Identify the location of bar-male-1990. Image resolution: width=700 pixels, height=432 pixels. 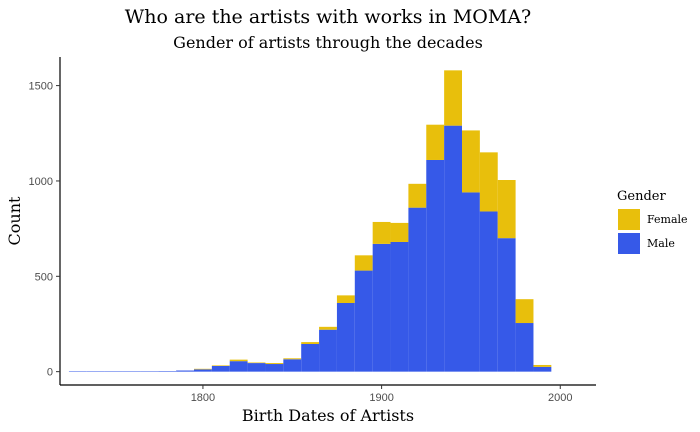
(542, 369).